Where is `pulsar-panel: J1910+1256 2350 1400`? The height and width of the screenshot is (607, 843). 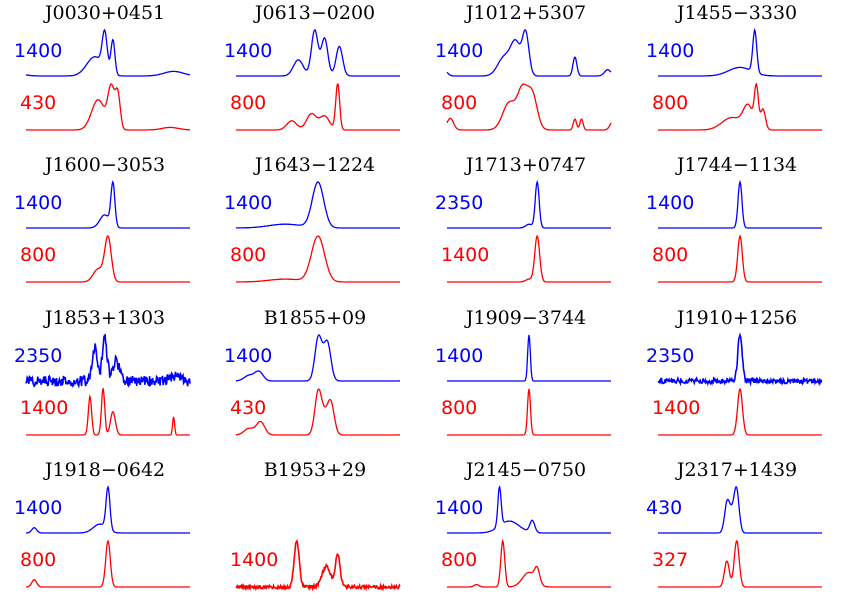
pulsar-panel: J1910+1256 2350 1400 is located at coordinates (737, 380).